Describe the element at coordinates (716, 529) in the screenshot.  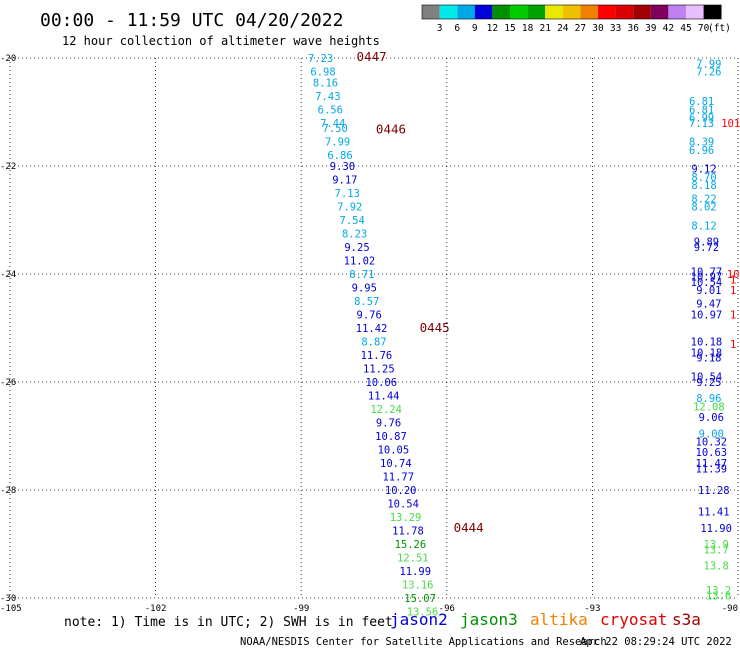
I see `data-label: 11.90` at that location.